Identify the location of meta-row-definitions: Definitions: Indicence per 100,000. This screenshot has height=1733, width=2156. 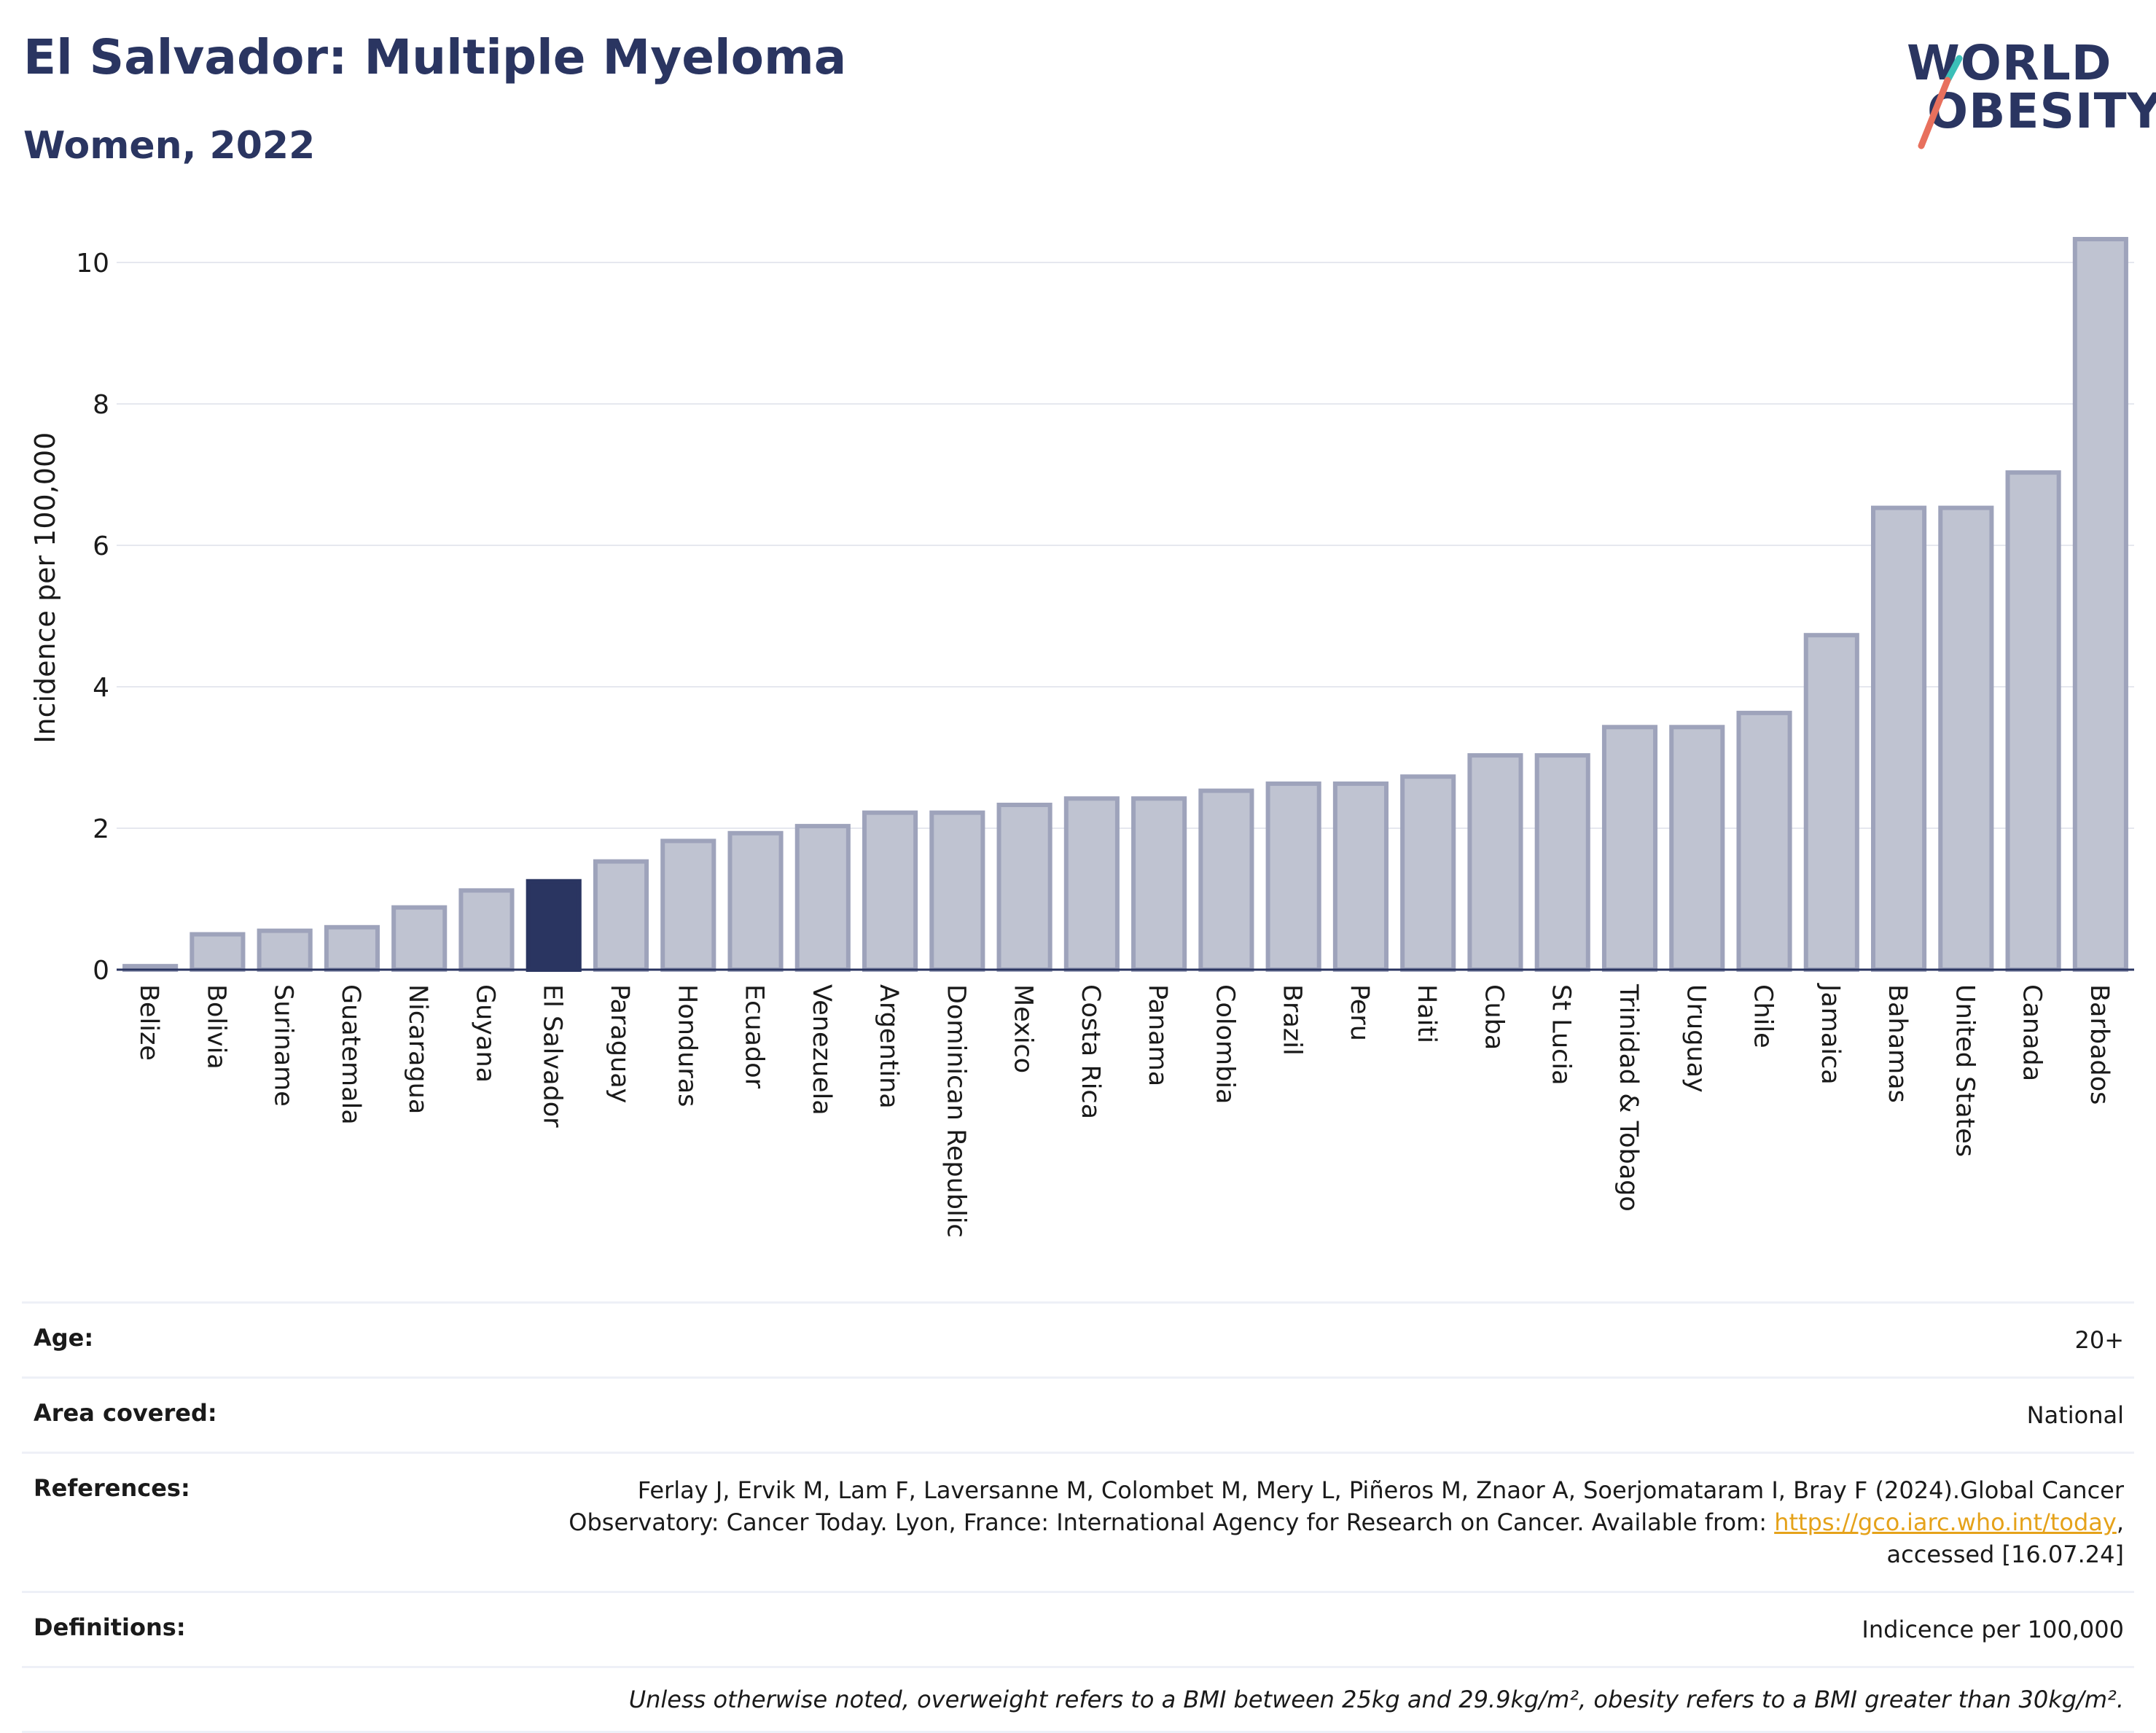
(1078, 1628).